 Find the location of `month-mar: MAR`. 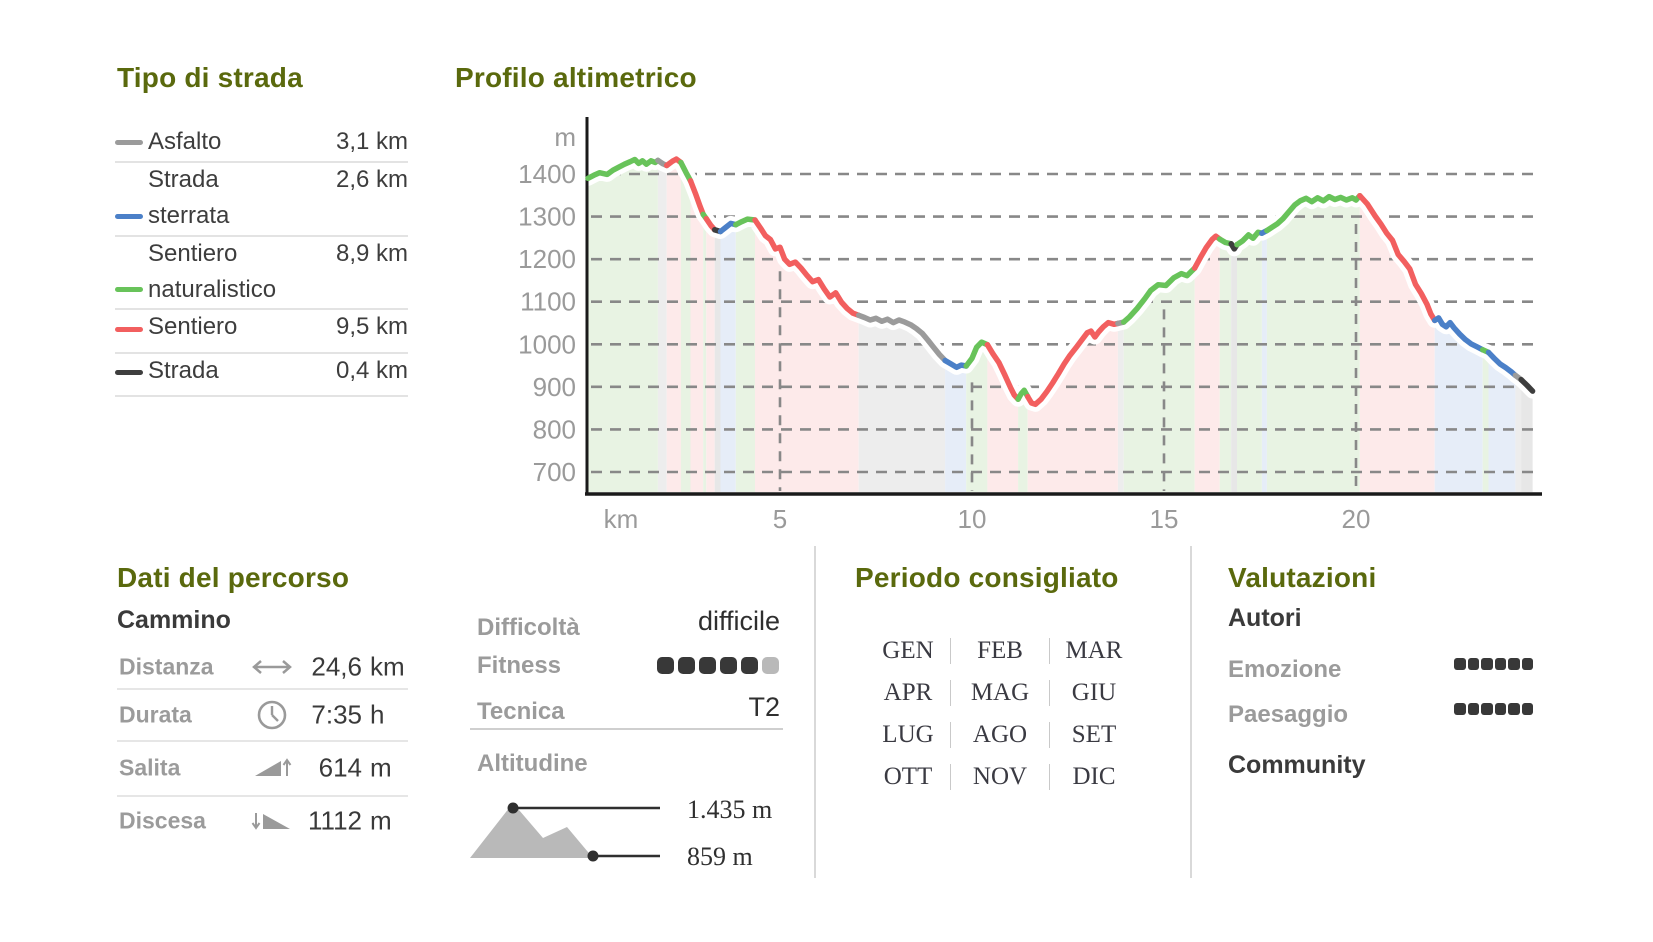

month-mar: MAR is located at coordinates (1094, 650).